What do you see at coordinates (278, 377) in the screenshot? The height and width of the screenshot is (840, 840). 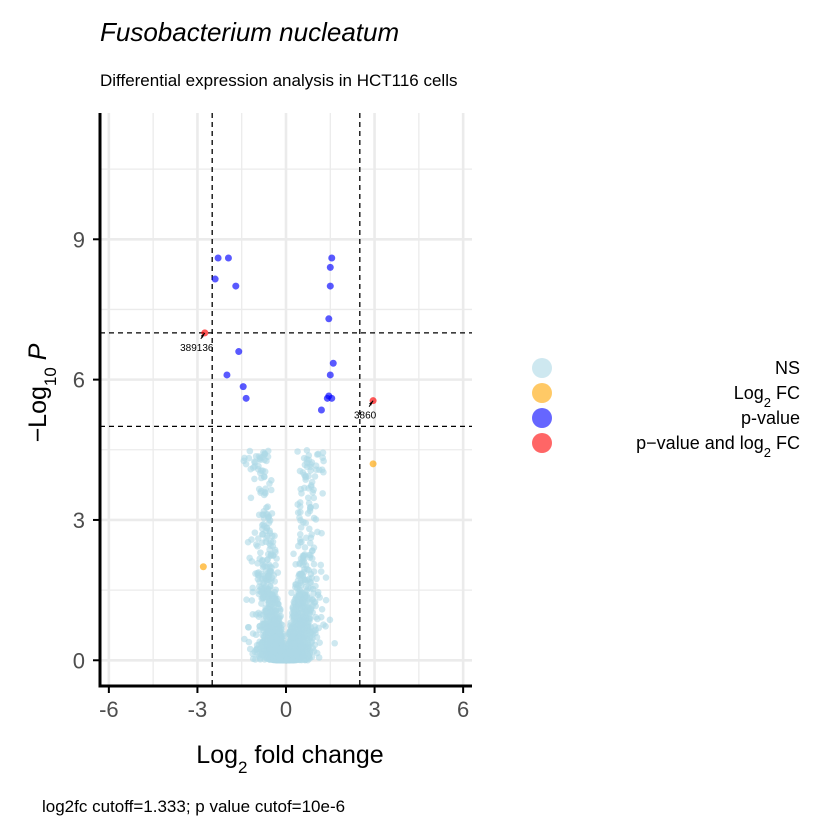 I see `point-labels: 389136 3860` at bounding box center [278, 377].